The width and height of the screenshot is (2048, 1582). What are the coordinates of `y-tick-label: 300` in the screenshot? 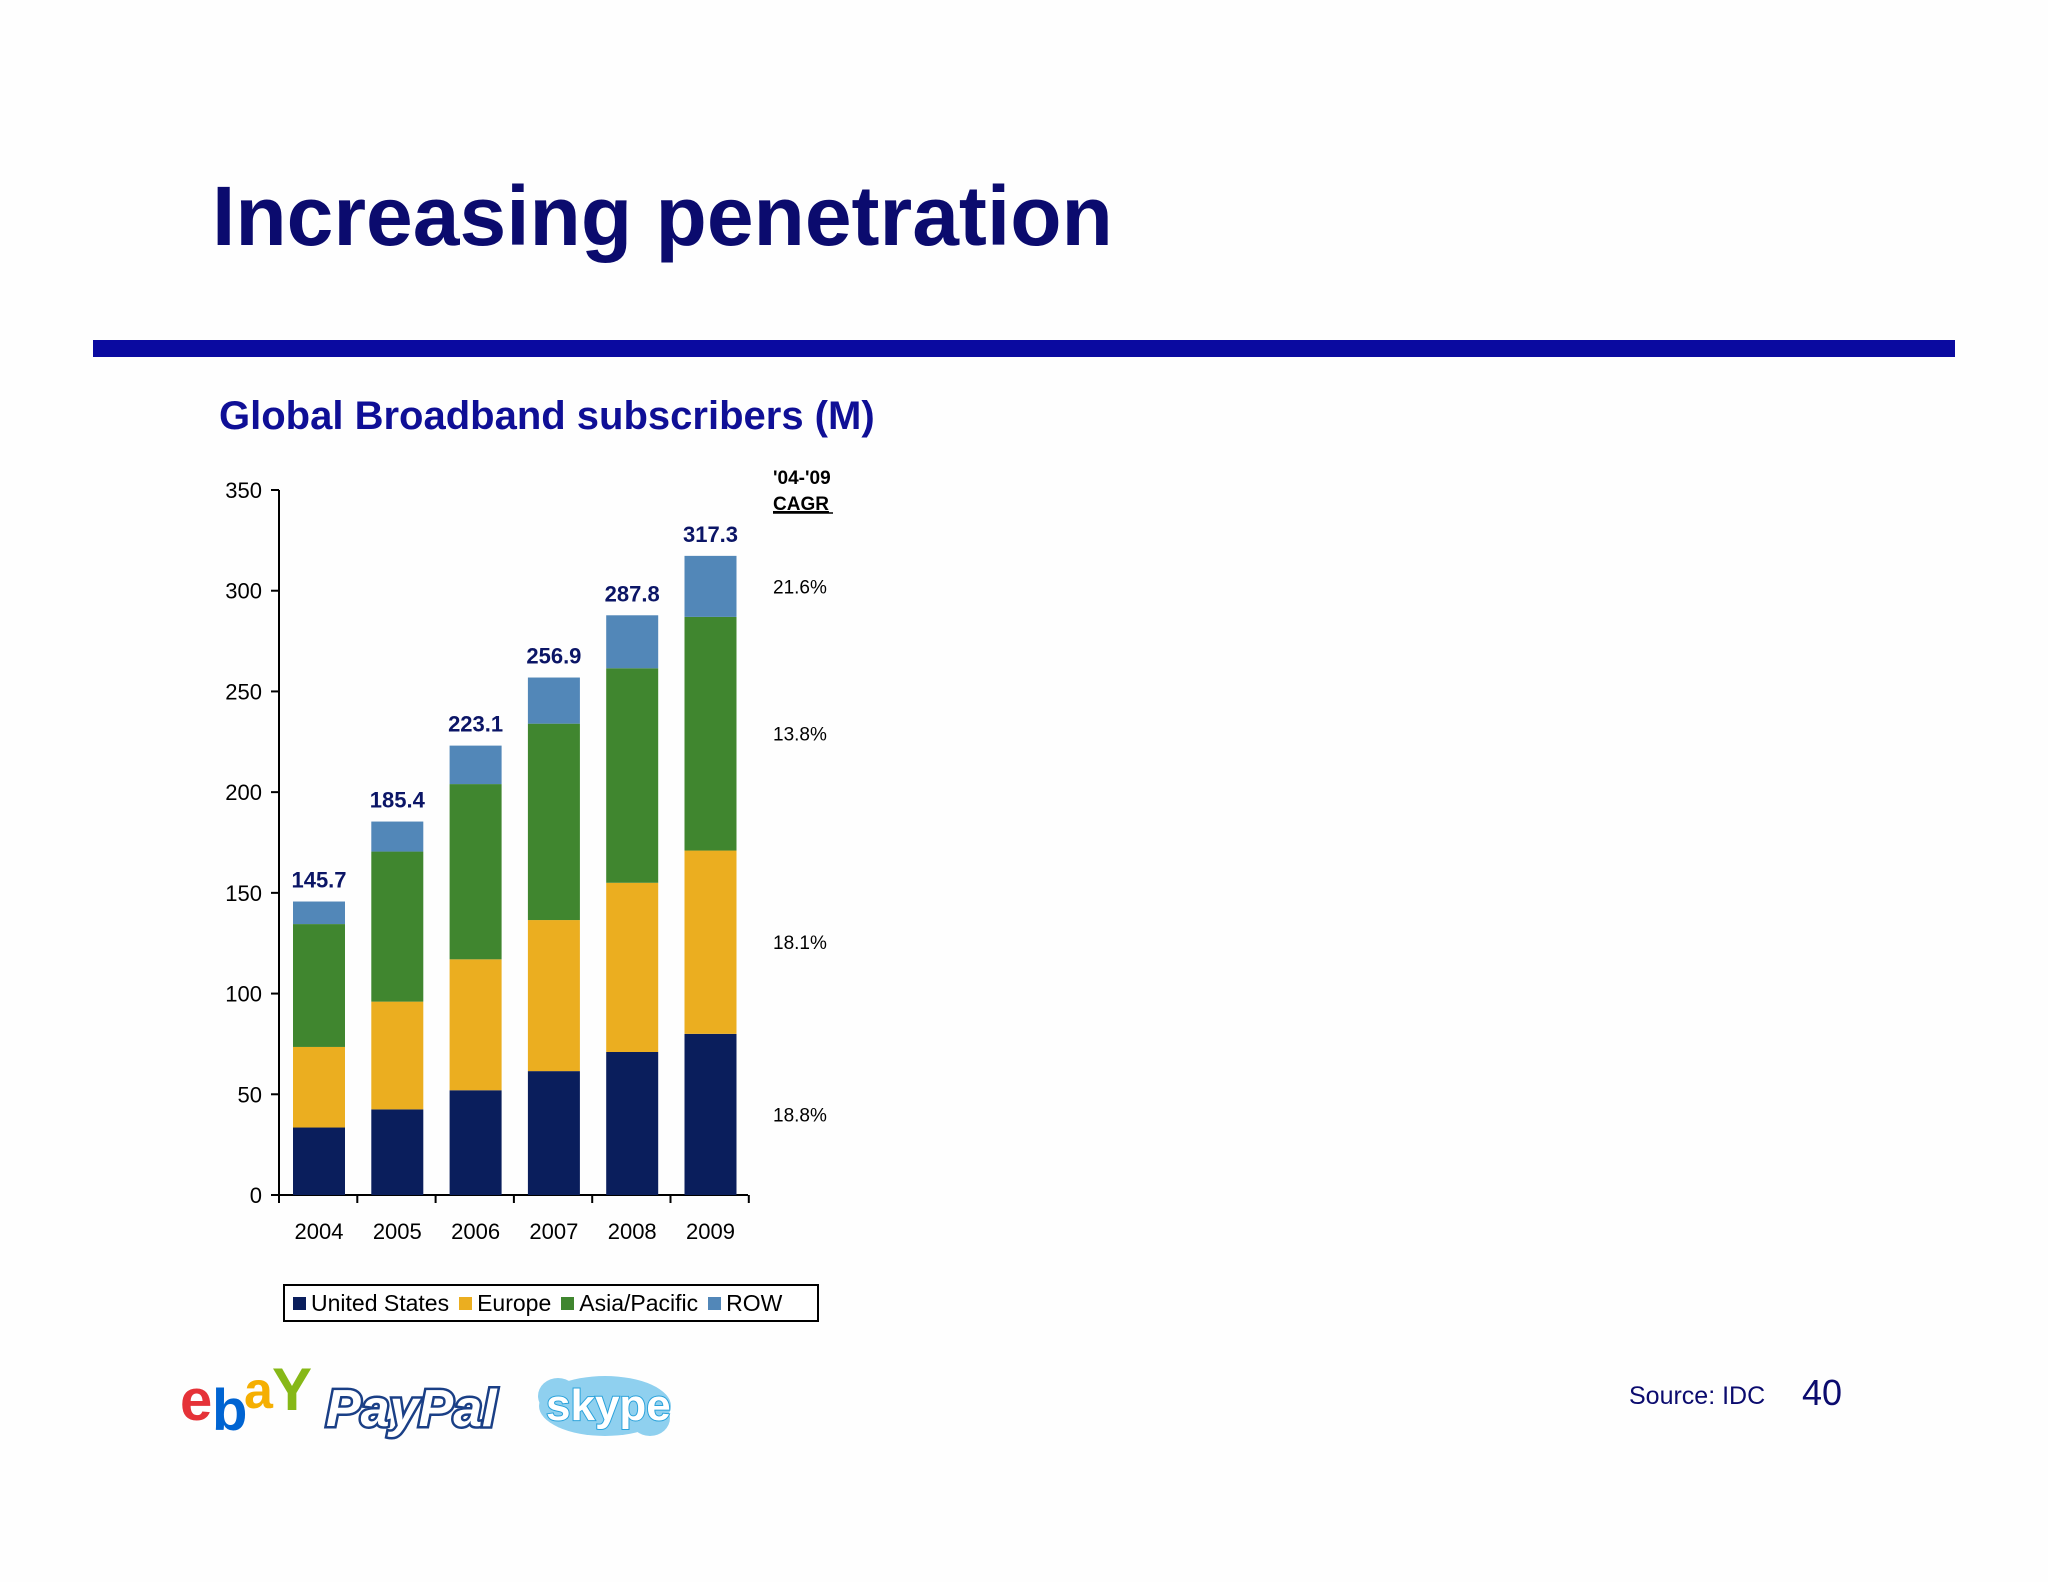 It's located at (243, 591).